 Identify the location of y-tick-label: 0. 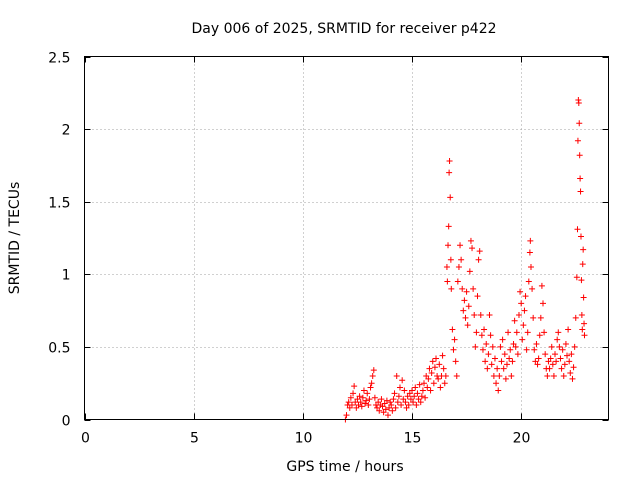
(66, 422).